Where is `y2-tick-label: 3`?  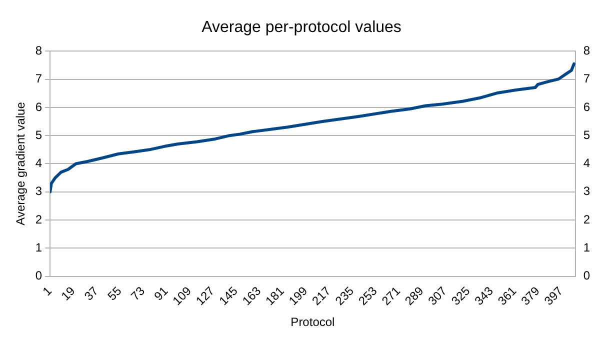
y2-tick-label: 3 is located at coordinates (586, 191).